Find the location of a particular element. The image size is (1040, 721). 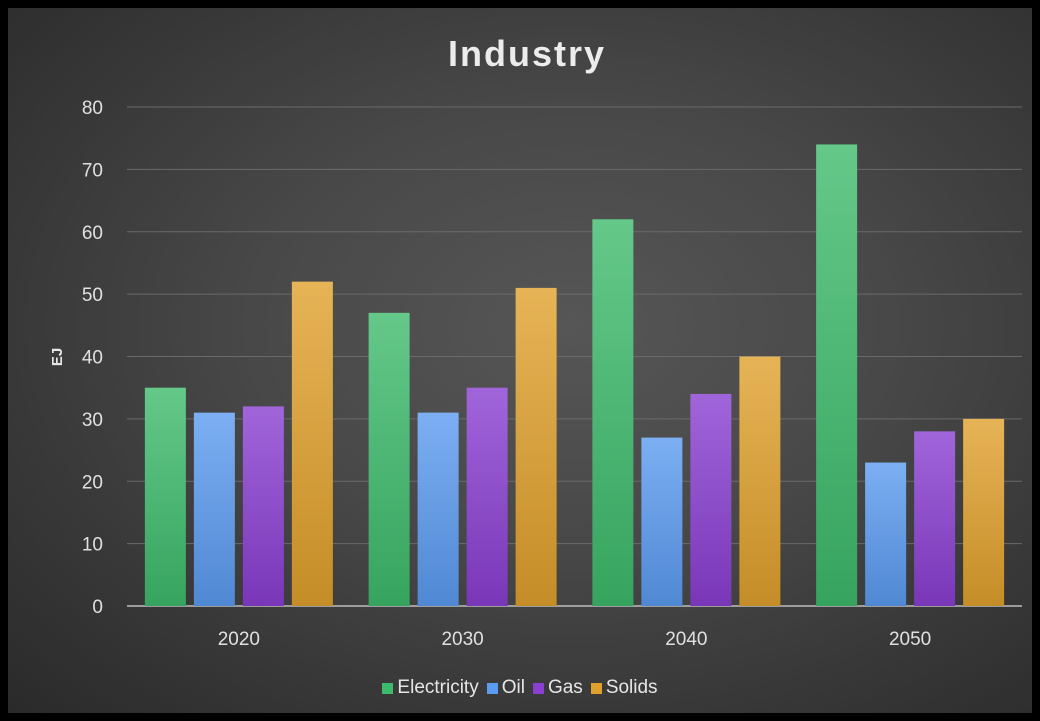

bar-gas-2050 is located at coordinates (935, 518).